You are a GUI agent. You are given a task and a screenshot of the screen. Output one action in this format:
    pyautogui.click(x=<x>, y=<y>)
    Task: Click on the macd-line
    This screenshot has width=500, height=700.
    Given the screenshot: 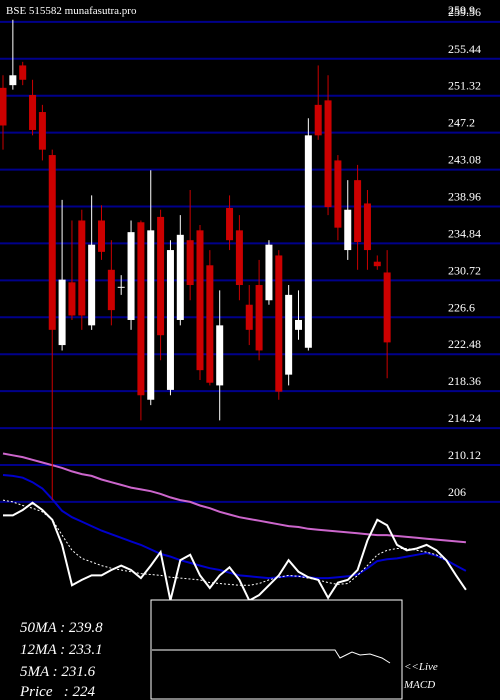 What is the action you would take?
    pyautogui.click(x=271, y=656)
    